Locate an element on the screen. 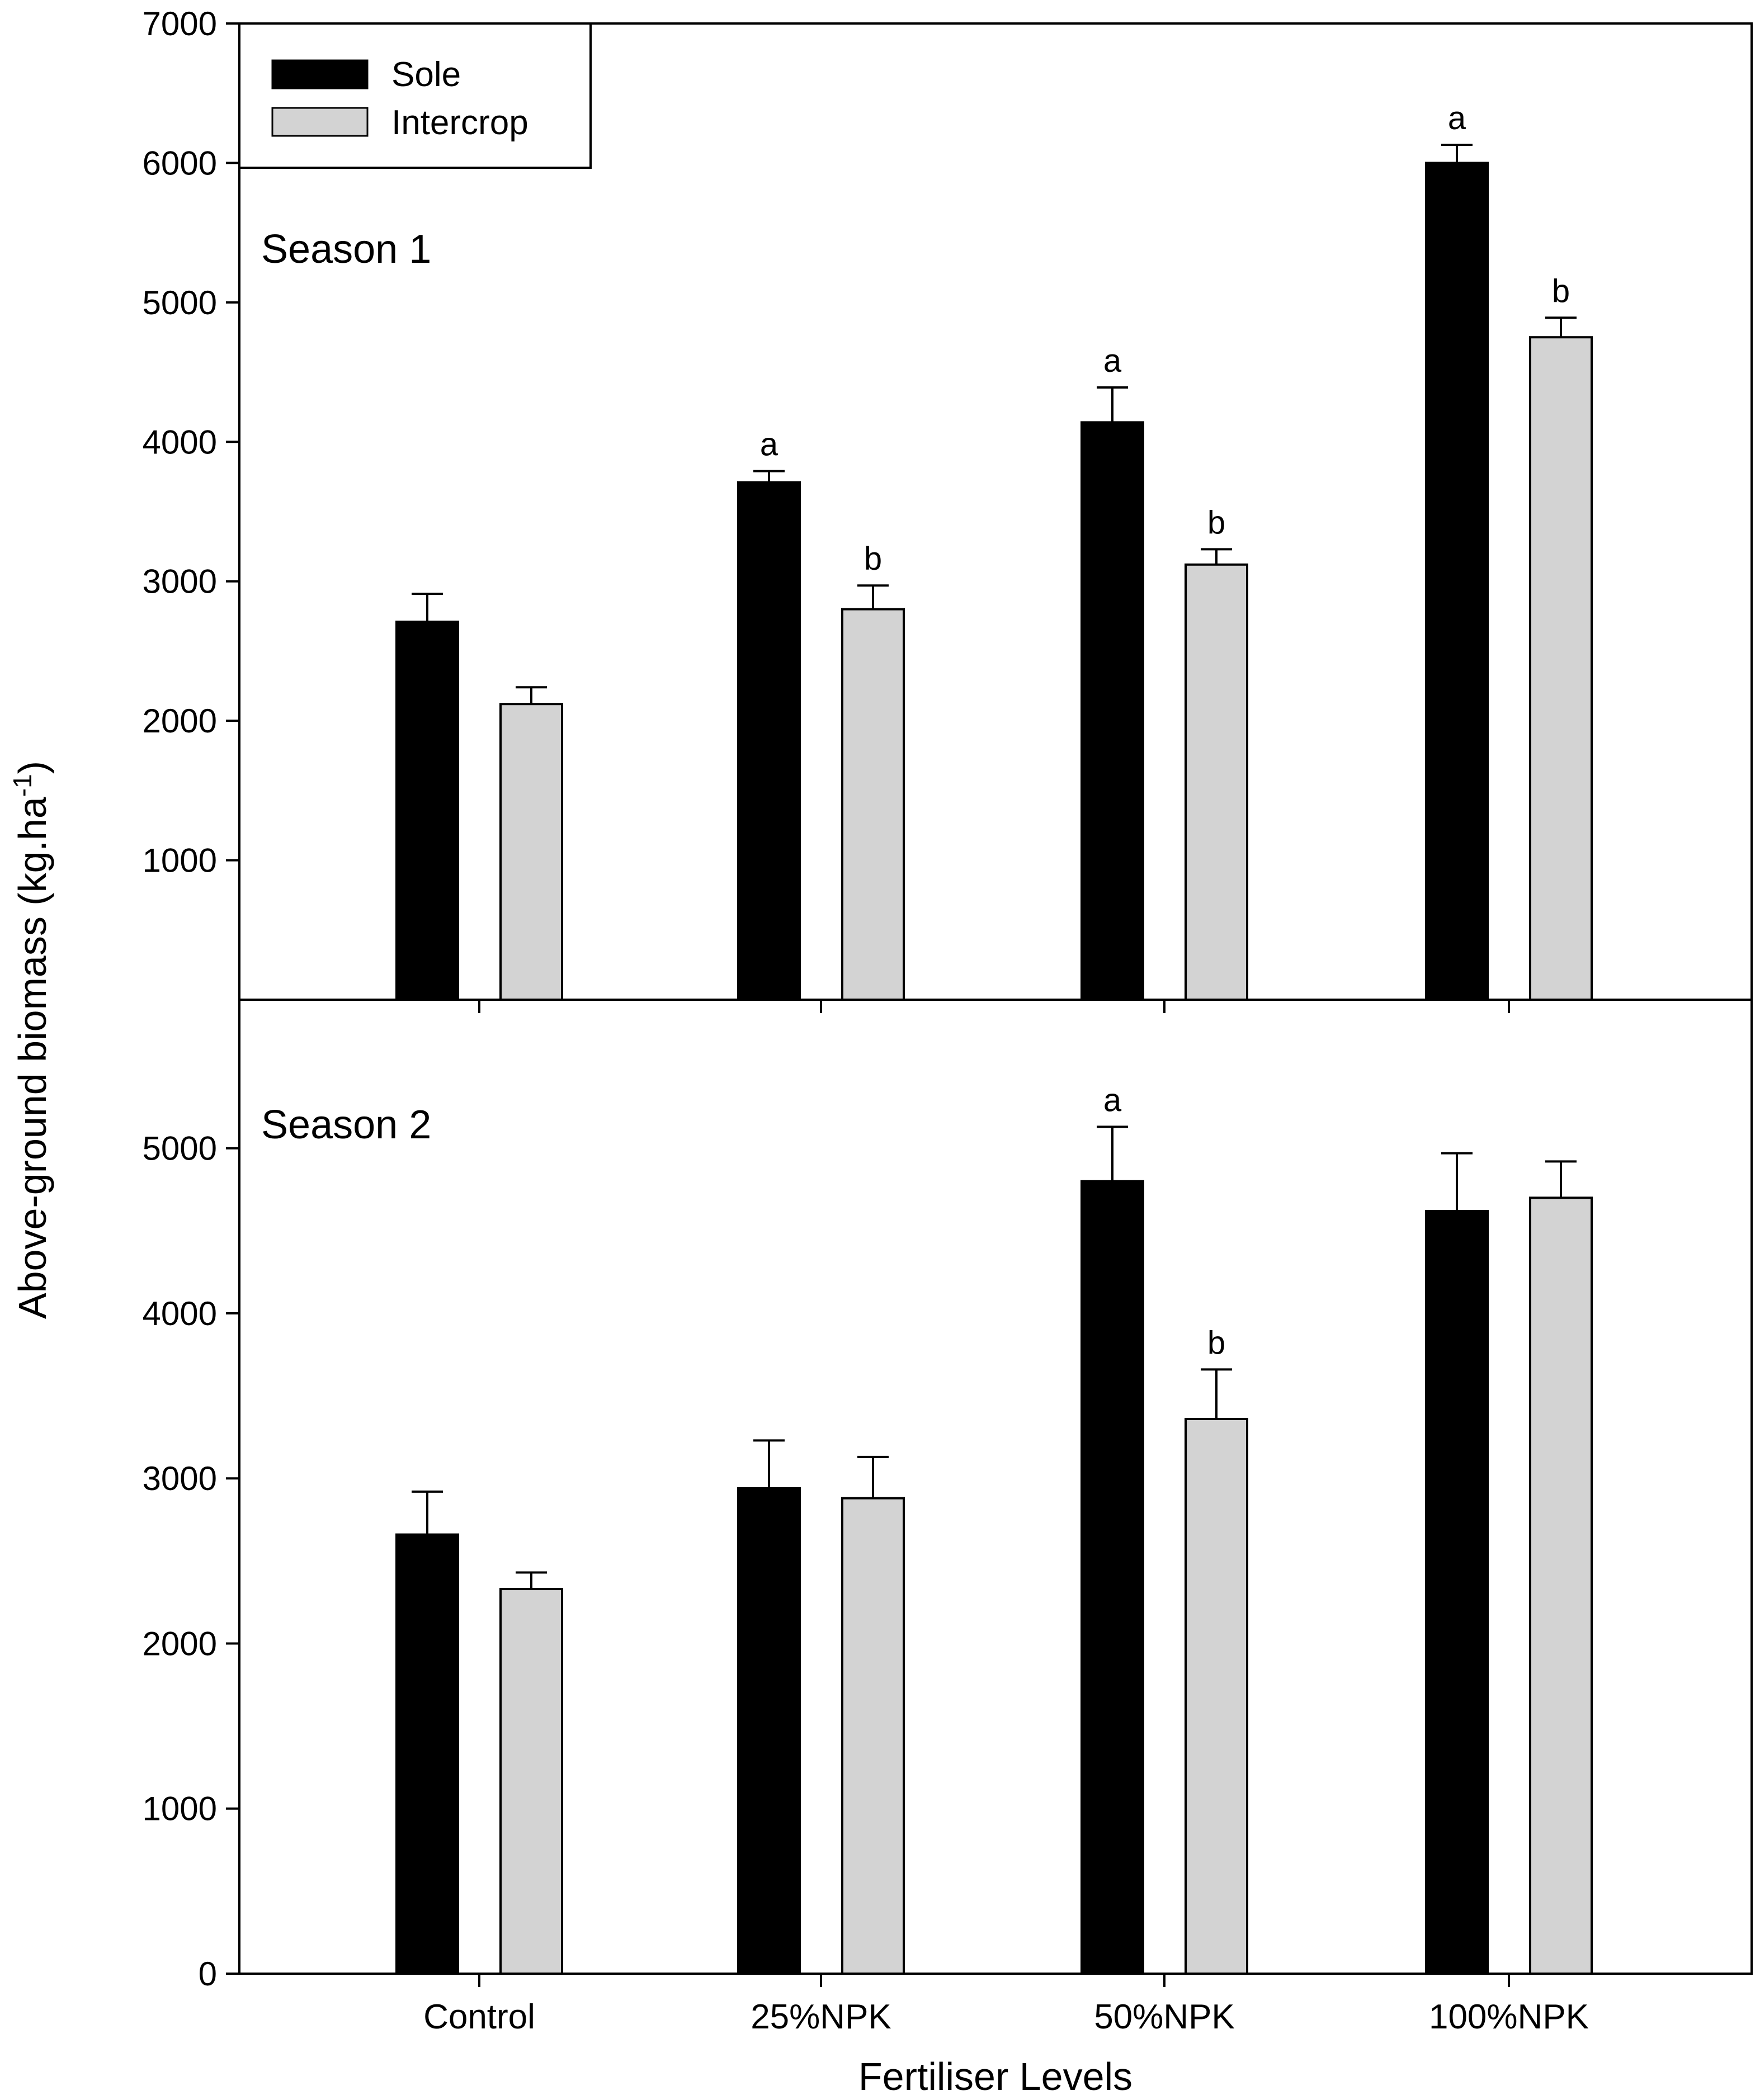 The image size is (1760, 2100). legend: Sole Intercrop is located at coordinates (415, 95).